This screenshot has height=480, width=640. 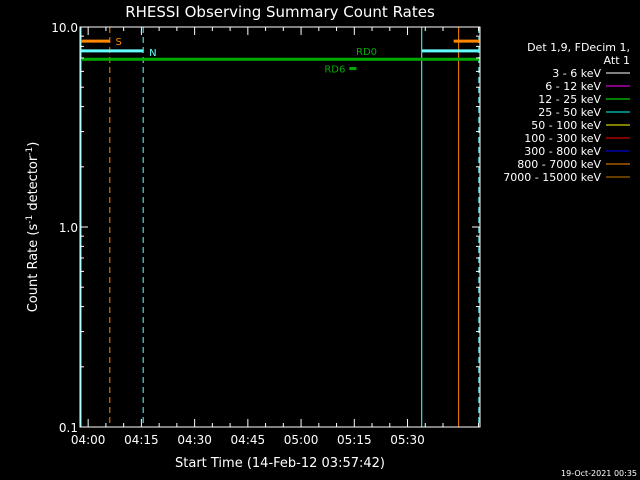 I want to click on x-tick-label-2: 04:30, so click(x=194, y=440).